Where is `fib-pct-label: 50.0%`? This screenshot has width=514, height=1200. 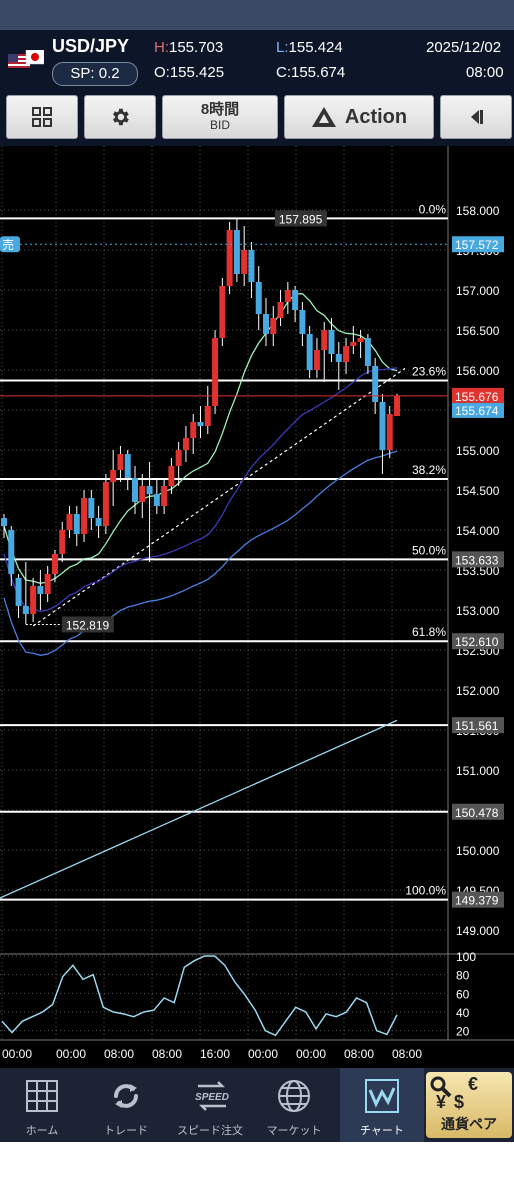
fib-pct-label: 50.0% is located at coordinates (429, 550).